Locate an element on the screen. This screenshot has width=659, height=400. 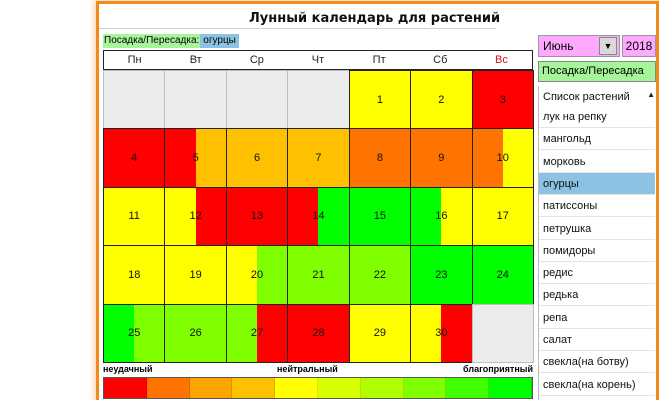
day-cell: 6 is located at coordinates (257, 158).